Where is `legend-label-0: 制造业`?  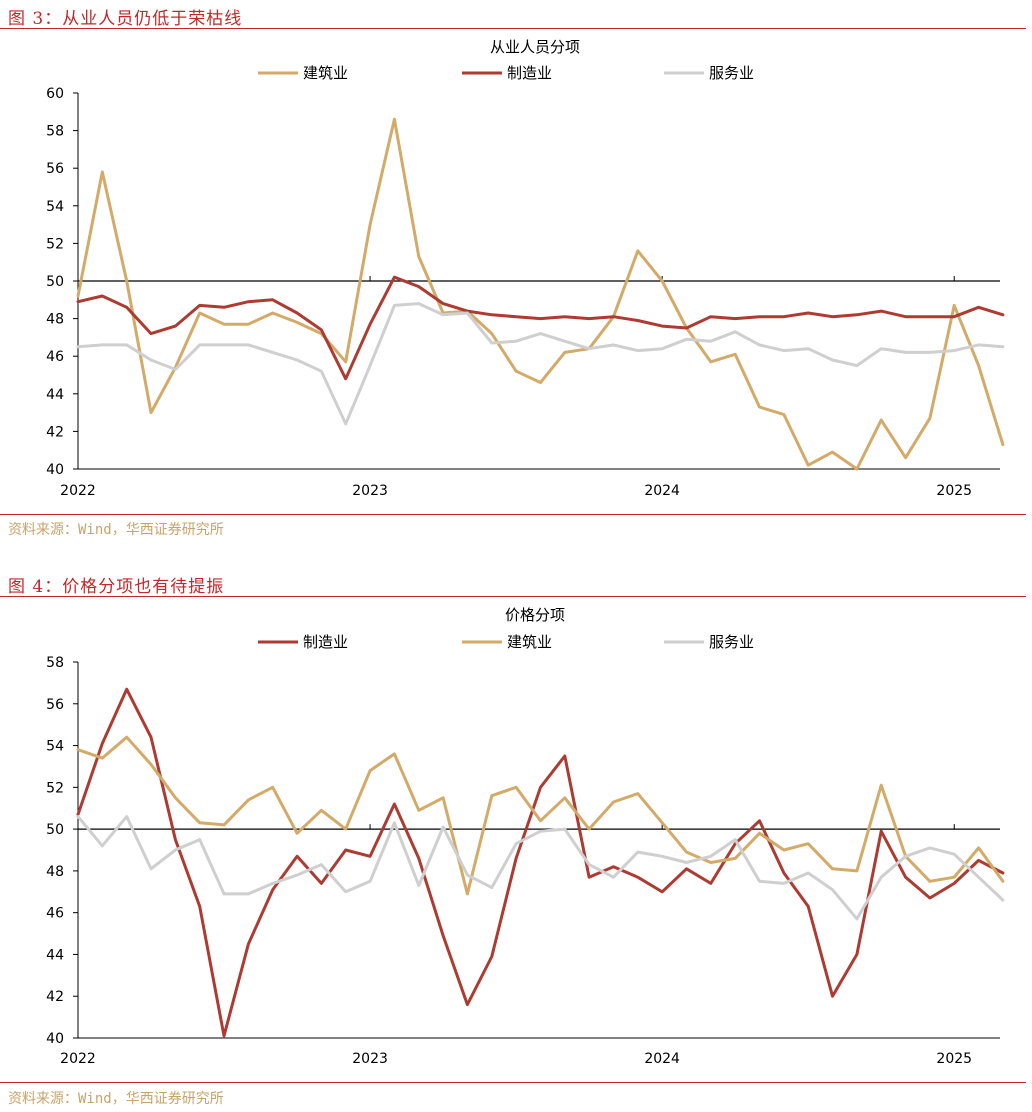
legend-label-0: 制造业 is located at coordinates (325, 642).